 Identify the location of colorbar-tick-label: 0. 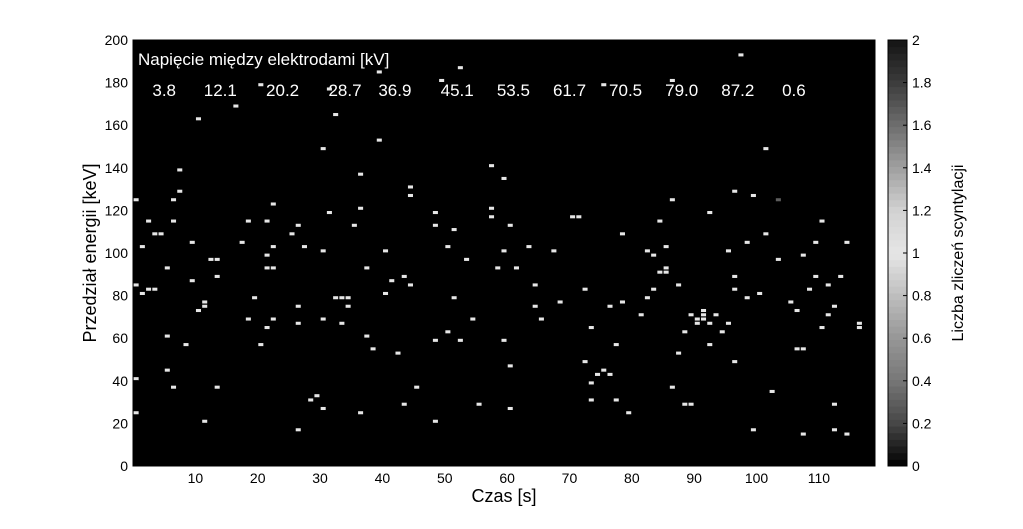
(916, 466).